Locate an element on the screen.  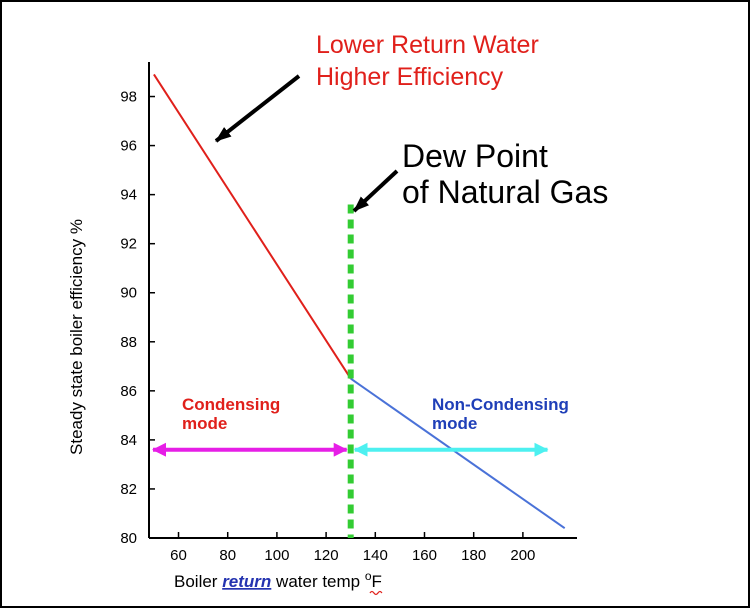
y-tick-label: 88 is located at coordinates (128, 342).